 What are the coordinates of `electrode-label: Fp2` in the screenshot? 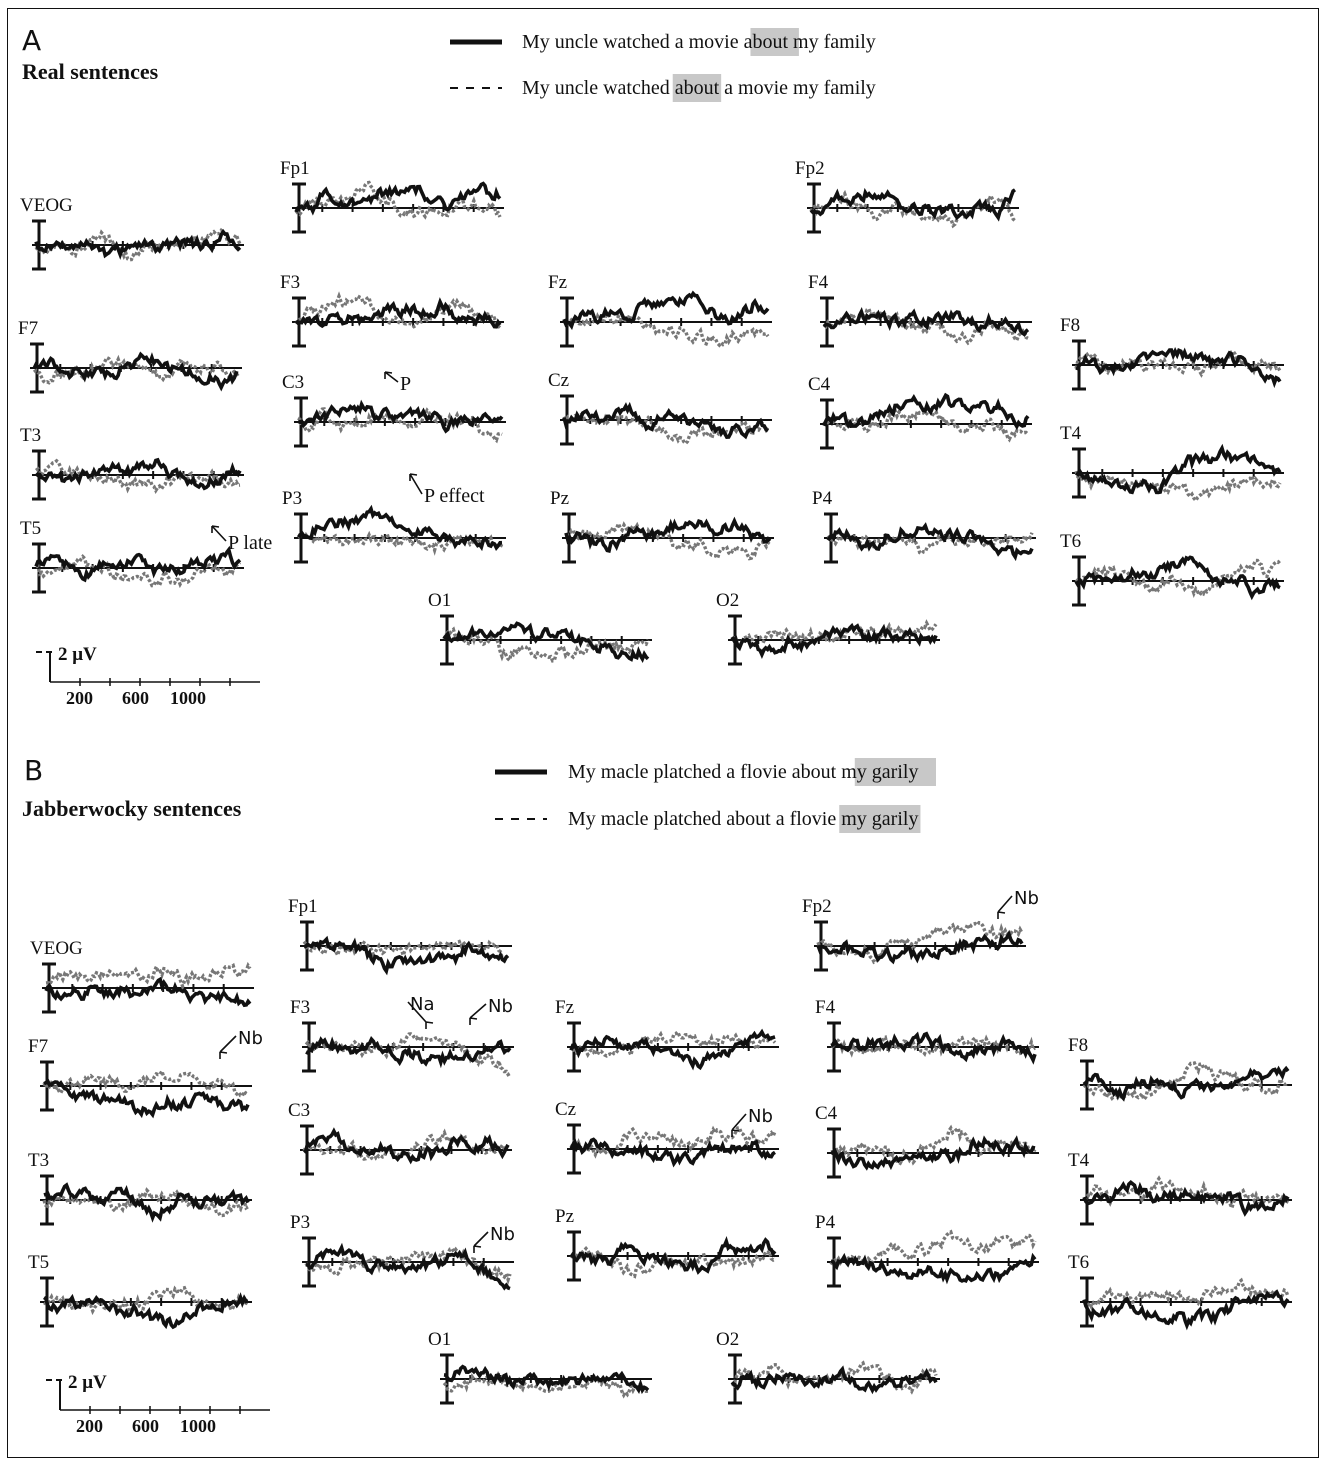 It's located at (817, 906).